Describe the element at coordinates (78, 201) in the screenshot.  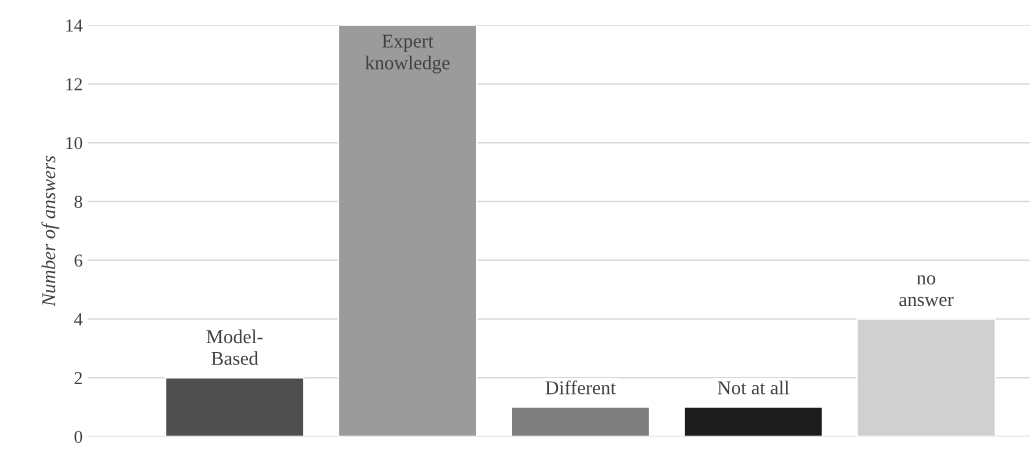
I see `y-tick-label: 8` at that location.